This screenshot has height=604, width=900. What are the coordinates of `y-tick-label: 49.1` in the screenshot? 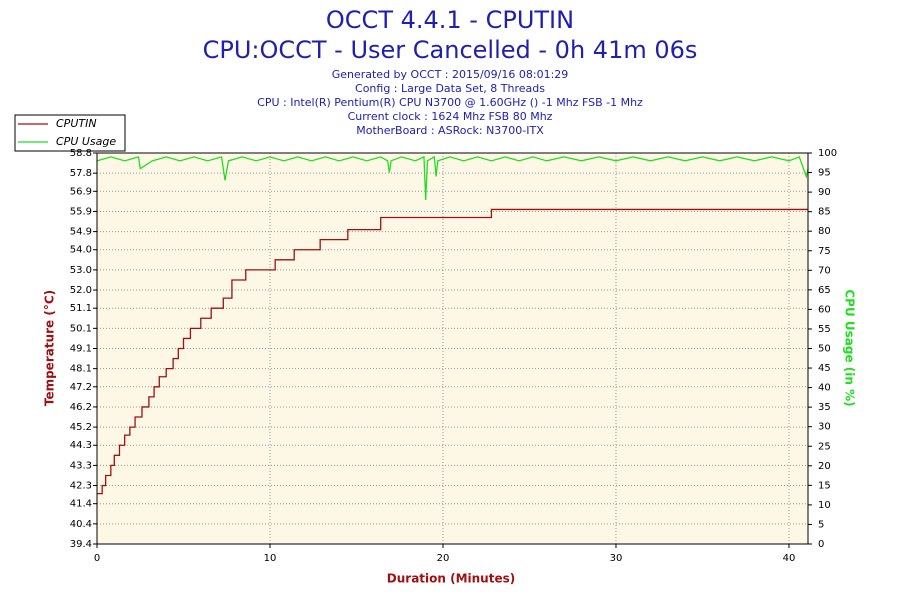 It's located at (81, 349).